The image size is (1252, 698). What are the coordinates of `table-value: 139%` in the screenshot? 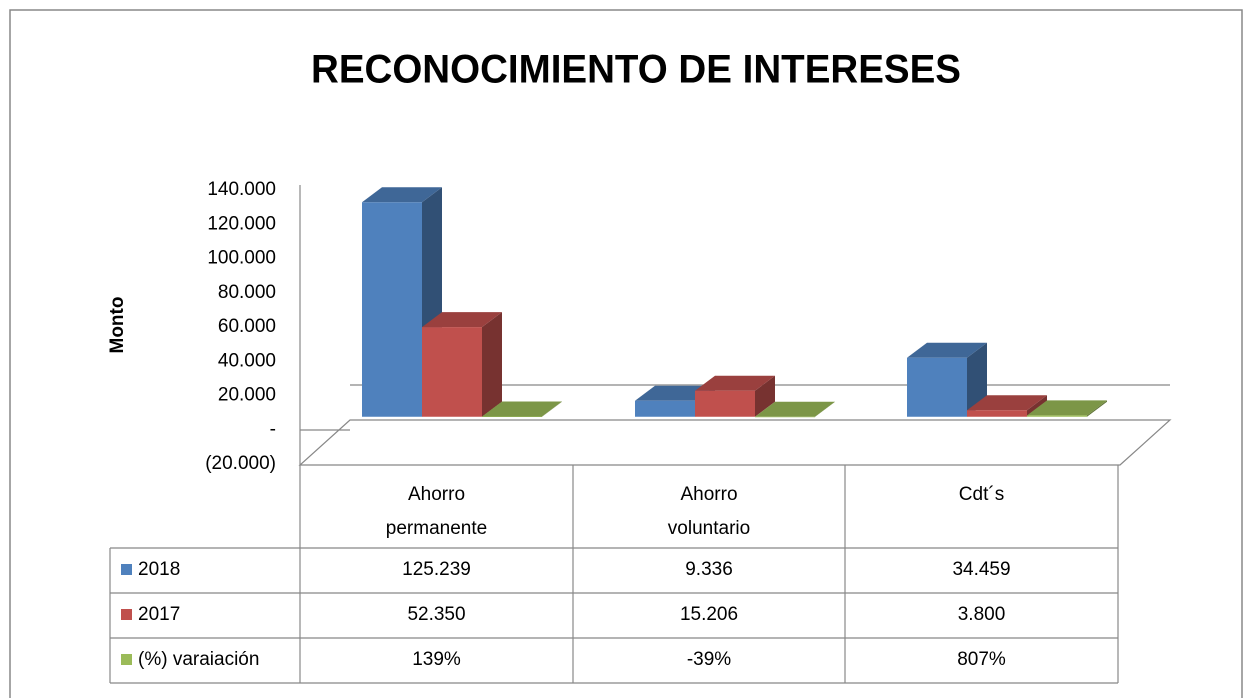 It's located at (436, 659).